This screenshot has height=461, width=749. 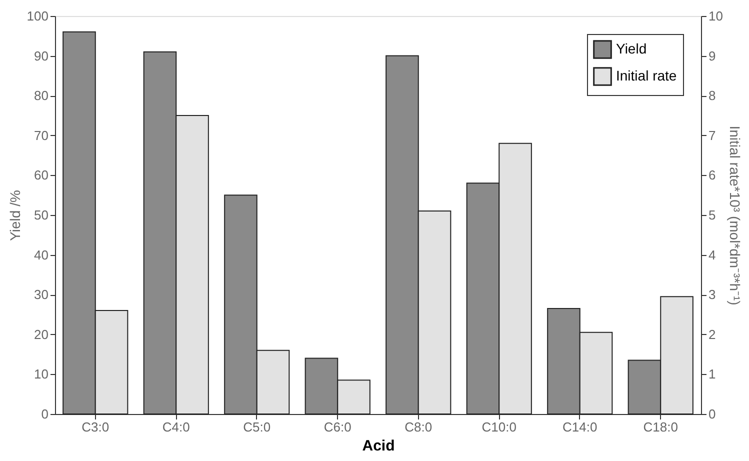 I want to click on x-tick-label: C3:0, so click(x=96, y=427).